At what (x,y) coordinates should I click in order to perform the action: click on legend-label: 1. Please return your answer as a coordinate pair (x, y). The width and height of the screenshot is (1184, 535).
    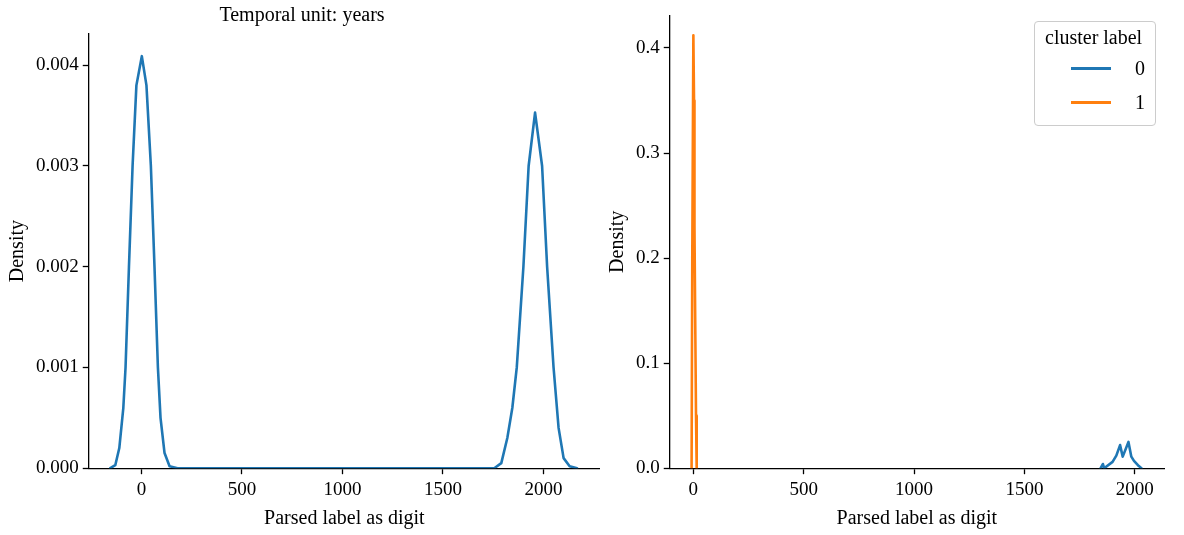
    Looking at the image, I should click on (1140, 102).